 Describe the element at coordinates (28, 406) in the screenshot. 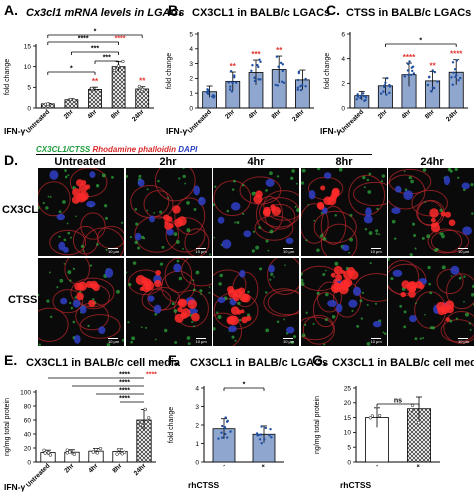

I see `y-tick-label: 80` at that location.